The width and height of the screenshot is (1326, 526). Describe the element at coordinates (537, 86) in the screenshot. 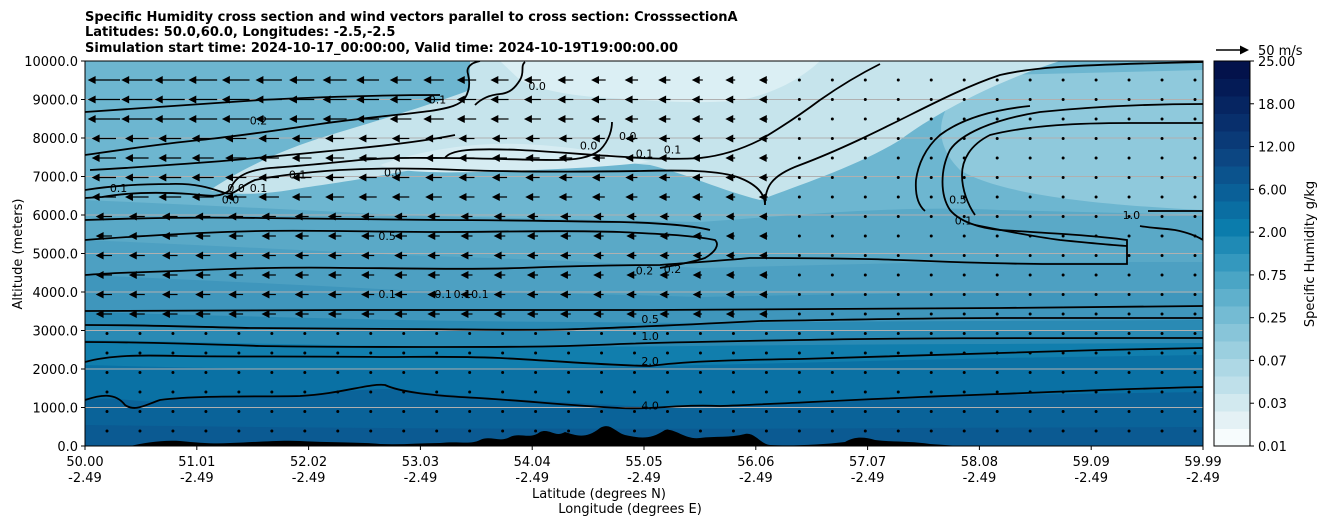

I see `contour-label: 0.0` at that location.